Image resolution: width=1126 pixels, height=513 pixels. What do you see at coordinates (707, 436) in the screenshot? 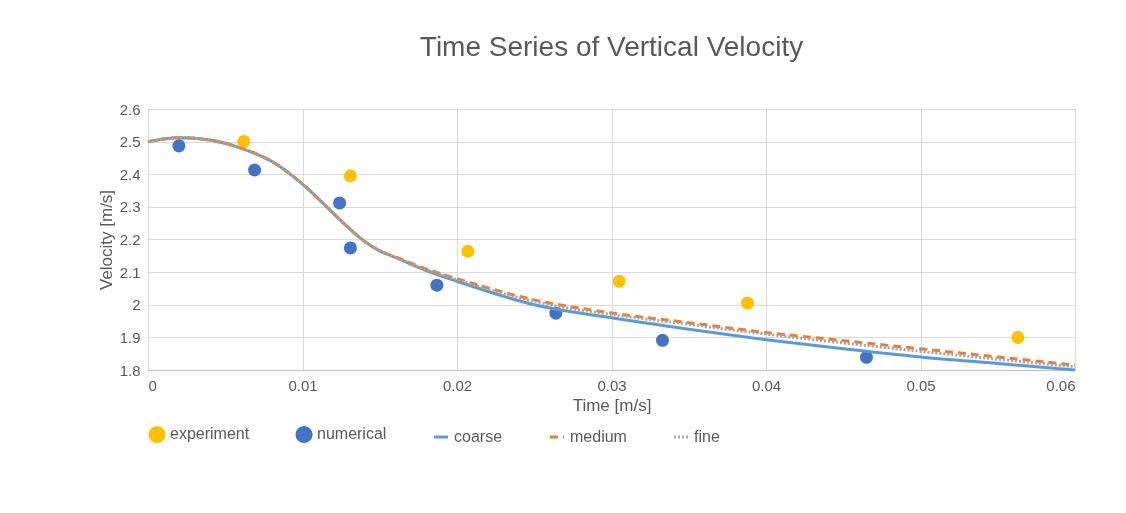
I see `legend-label: fine` at bounding box center [707, 436].